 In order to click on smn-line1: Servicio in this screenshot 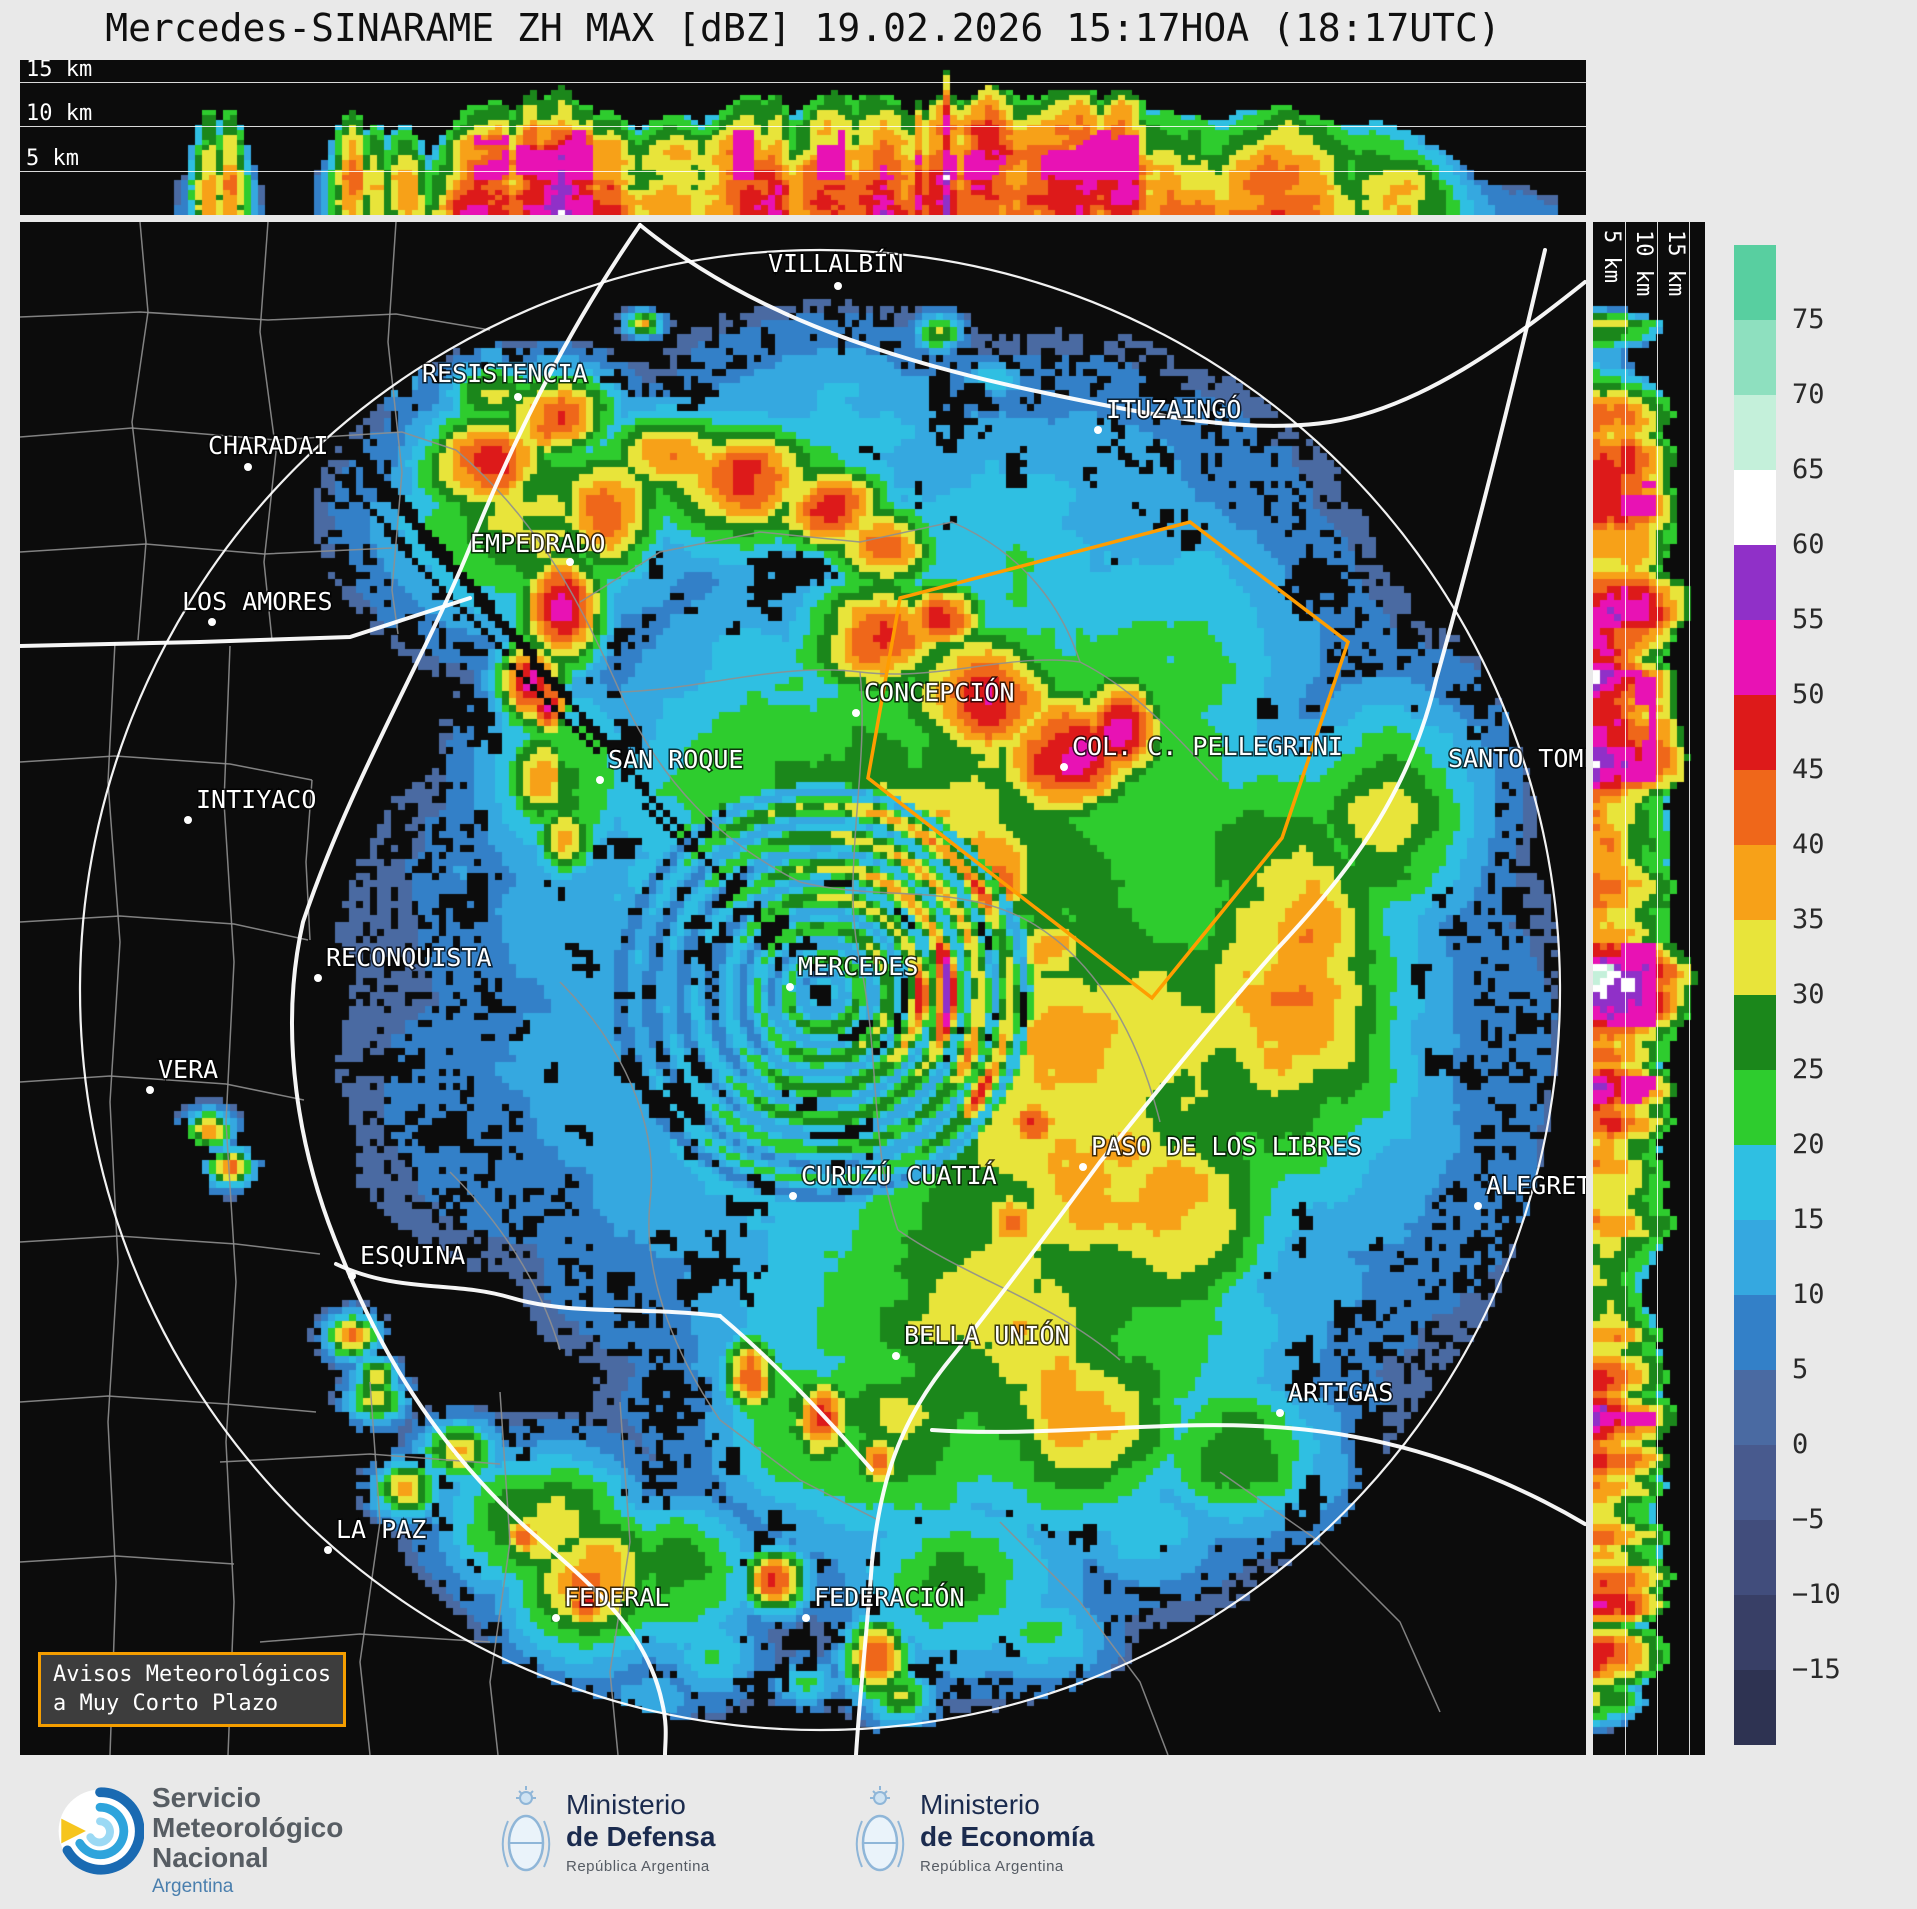, I will do `click(206, 1797)`.